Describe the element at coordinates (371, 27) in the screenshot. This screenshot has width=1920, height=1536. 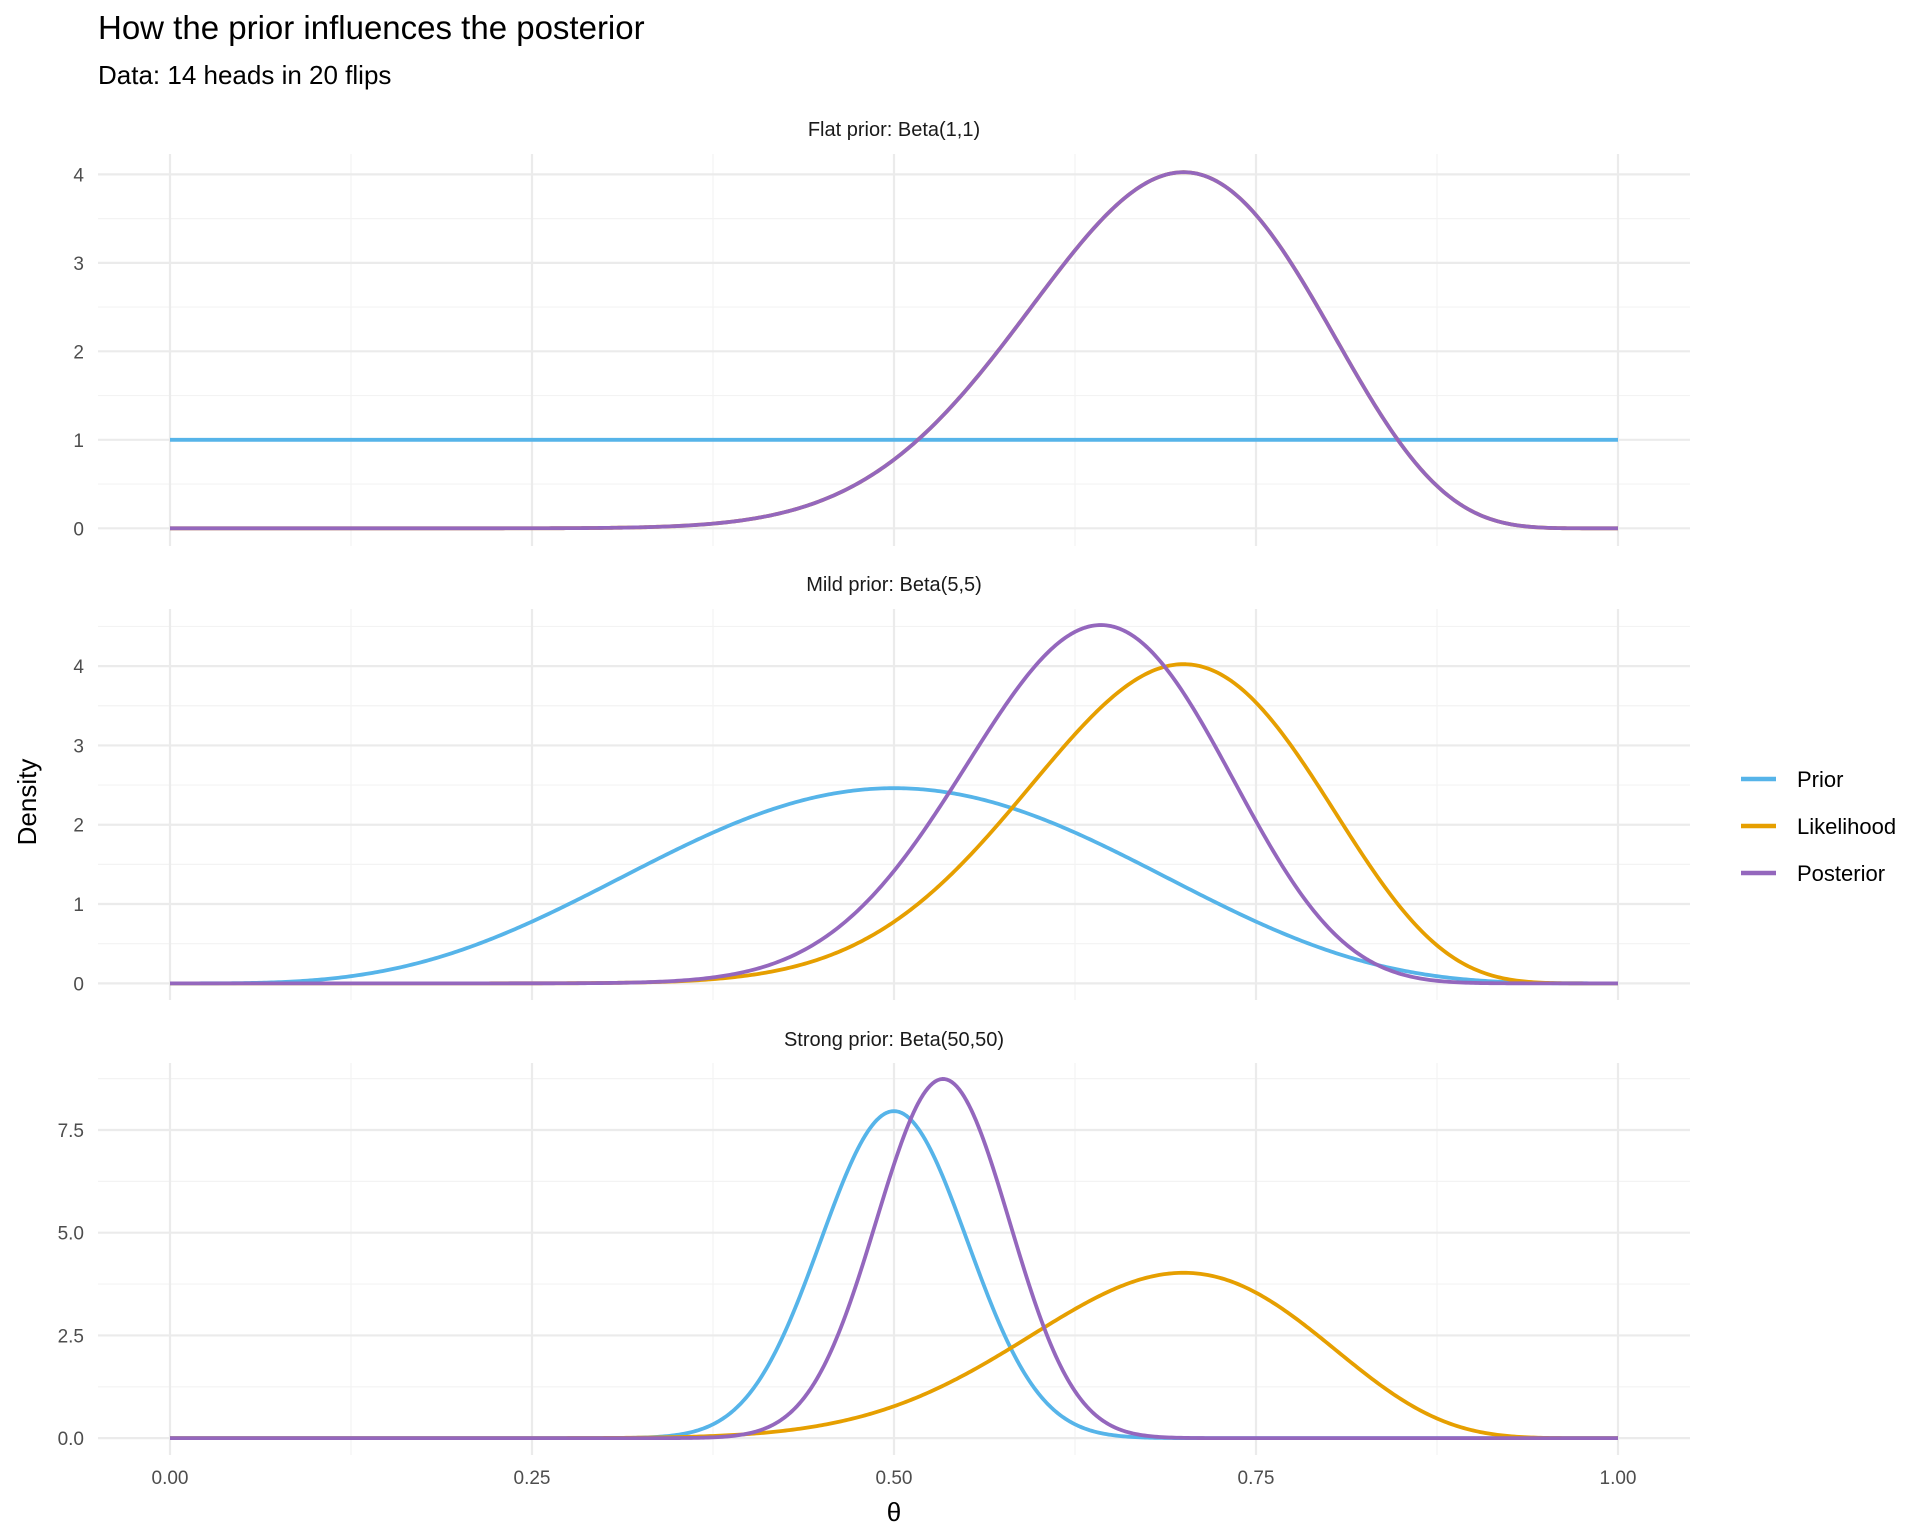
I see `chart-title: How the prior influences the posterior` at that location.